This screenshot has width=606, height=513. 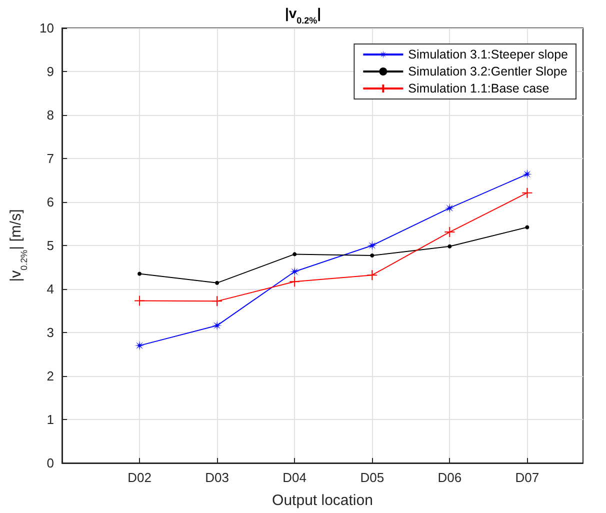 I want to click on y-tick-label: 9, so click(x=50, y=71).